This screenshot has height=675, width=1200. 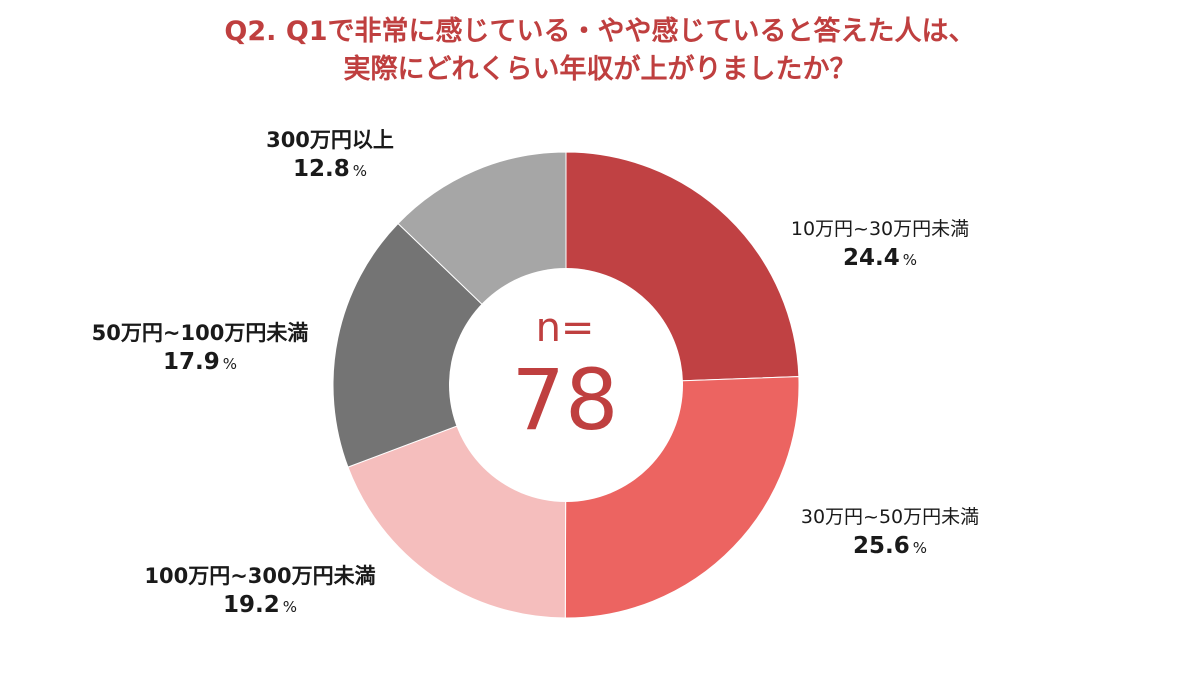 I want to click on slice-value-label: 24.4, so click(x=871, y=258).